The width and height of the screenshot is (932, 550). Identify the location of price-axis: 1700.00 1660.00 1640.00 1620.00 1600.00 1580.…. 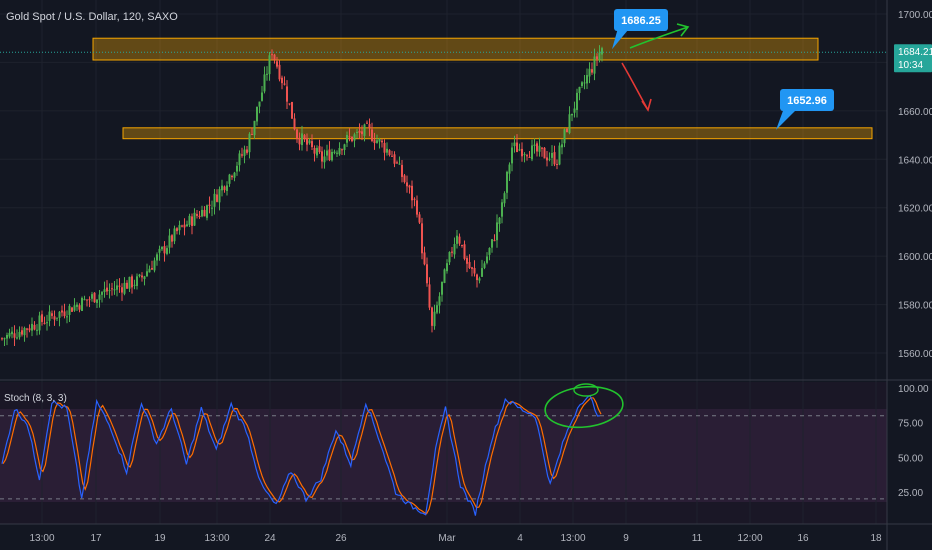
(915, 185).